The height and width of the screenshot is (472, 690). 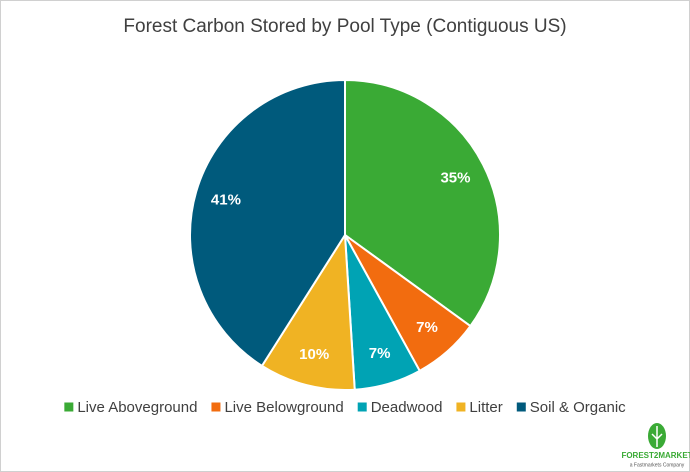 I want to click on logo: FOREST2MARKET a Fastmarkets Company, so click(x=655, y=445).